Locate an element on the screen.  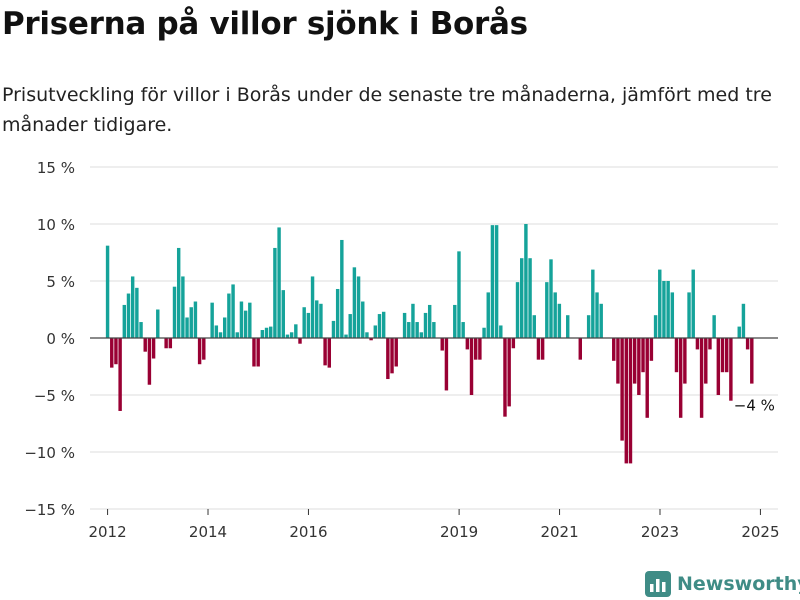
y-tick-label: 0 % is located at coordinates (60, 339).